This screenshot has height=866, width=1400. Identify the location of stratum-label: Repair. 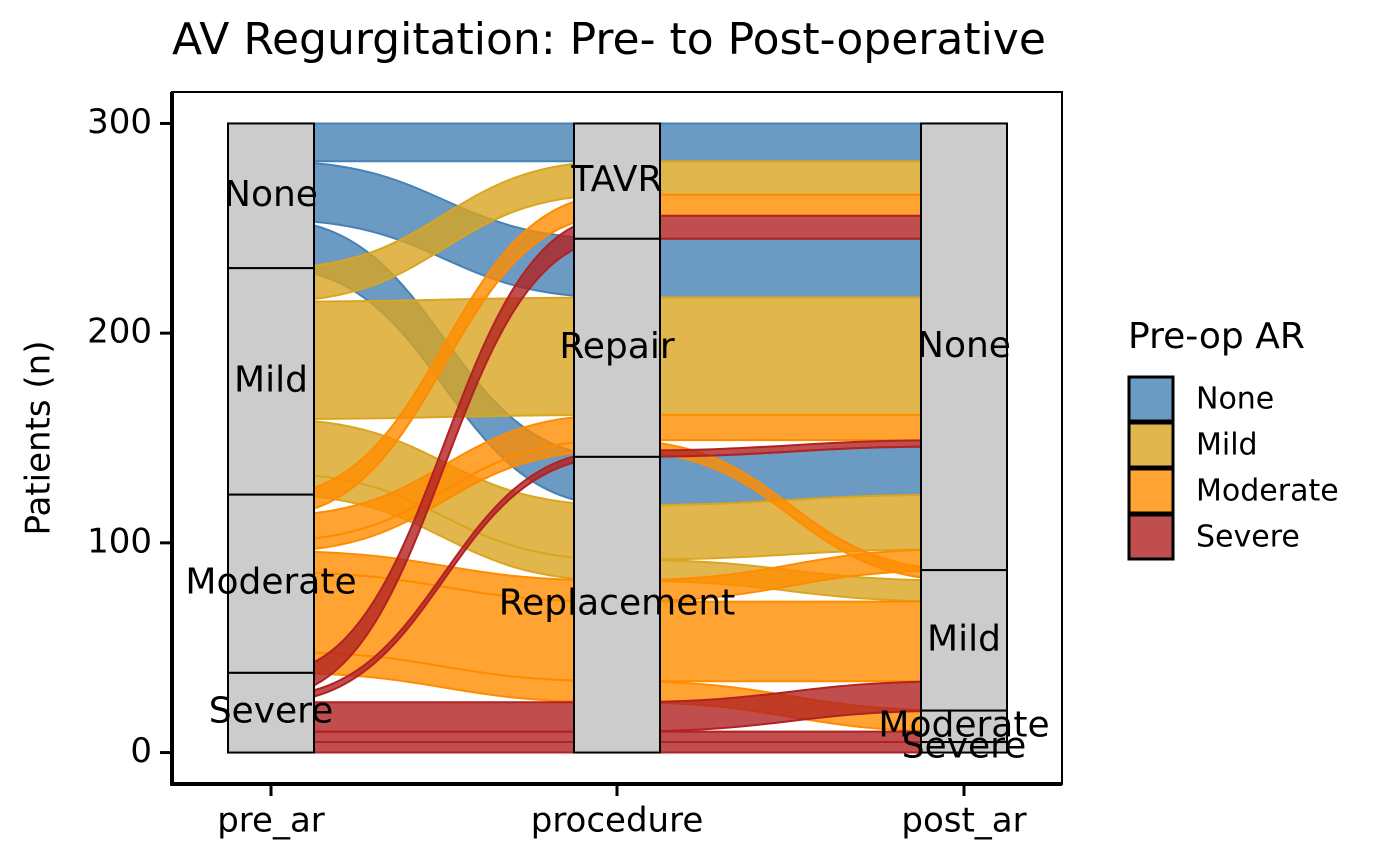
(616, 346).